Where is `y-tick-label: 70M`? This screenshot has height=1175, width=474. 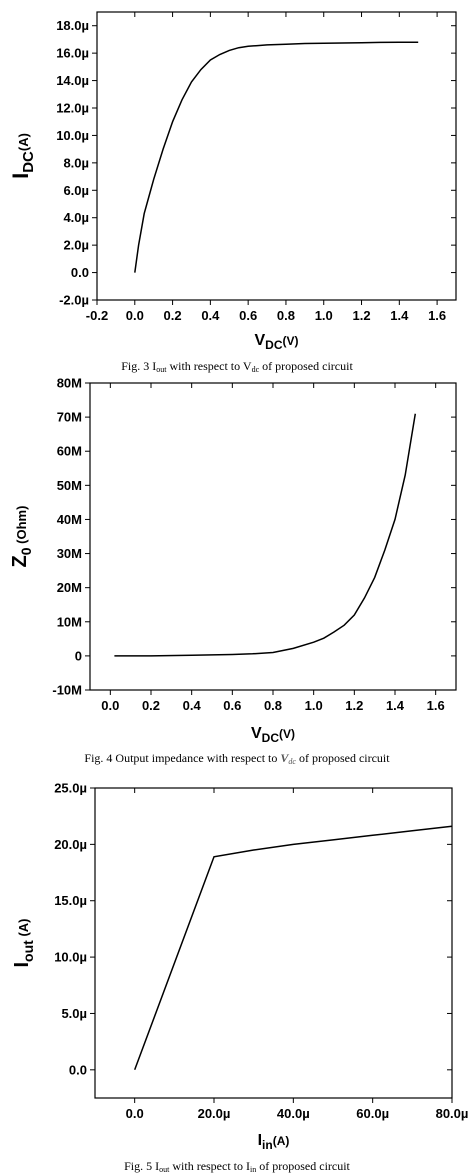 y-tick-label: 70M is located at coordinates (69, 417).